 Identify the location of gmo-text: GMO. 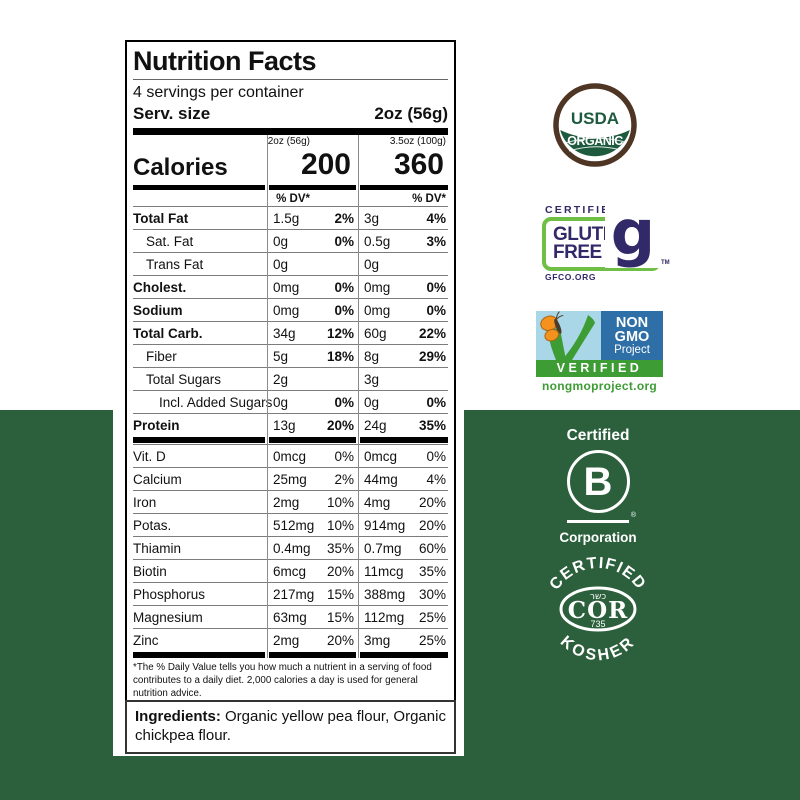
(632, 336).